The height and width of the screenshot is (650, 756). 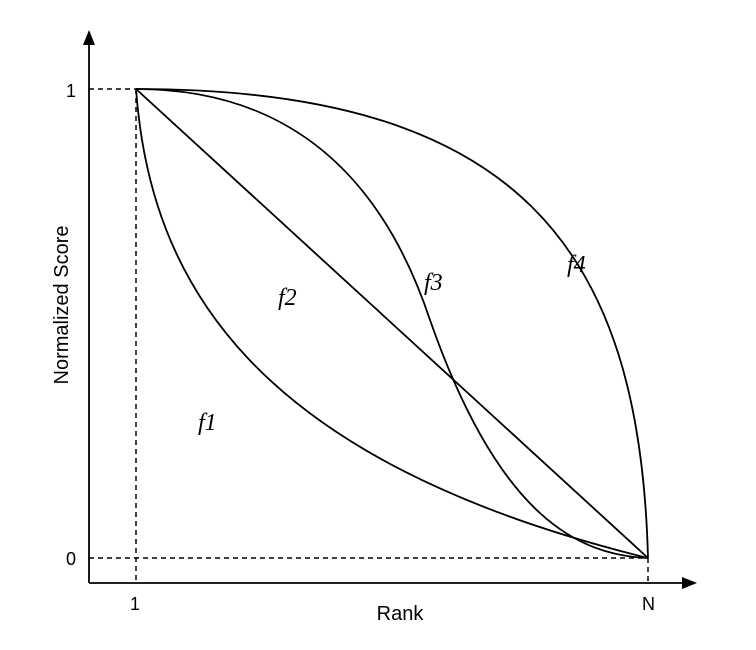 What do you see at coordinates (89, 37) in the screenshot?
I see `y-axis-arrow` at bounding box center [89, 37].